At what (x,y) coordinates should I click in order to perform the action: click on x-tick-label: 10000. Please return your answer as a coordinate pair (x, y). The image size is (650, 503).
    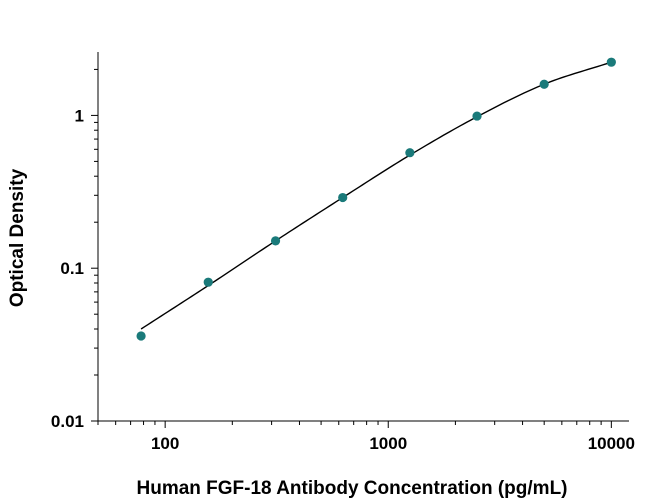
    Looking at the image, I should click on (611, 443).